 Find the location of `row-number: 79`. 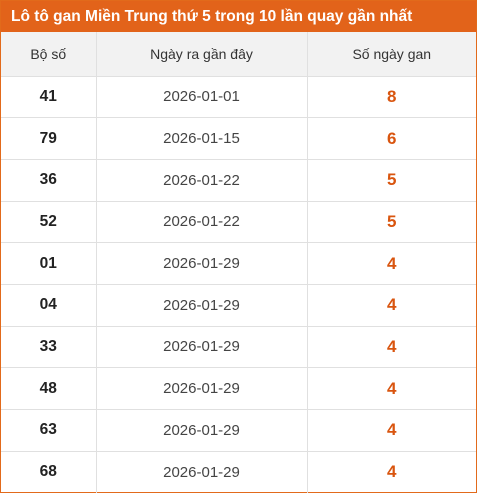

row-number: 79 is located at coordinates (49, 138).